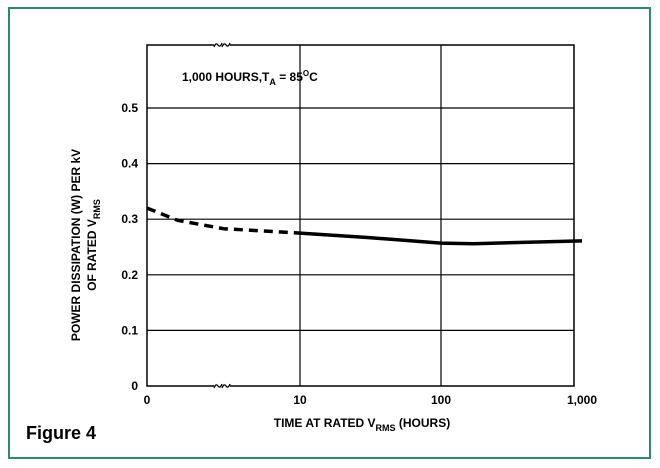  Describe the element at coordinates (364, 226) in the screenshot. I see `series-layer` at that location.